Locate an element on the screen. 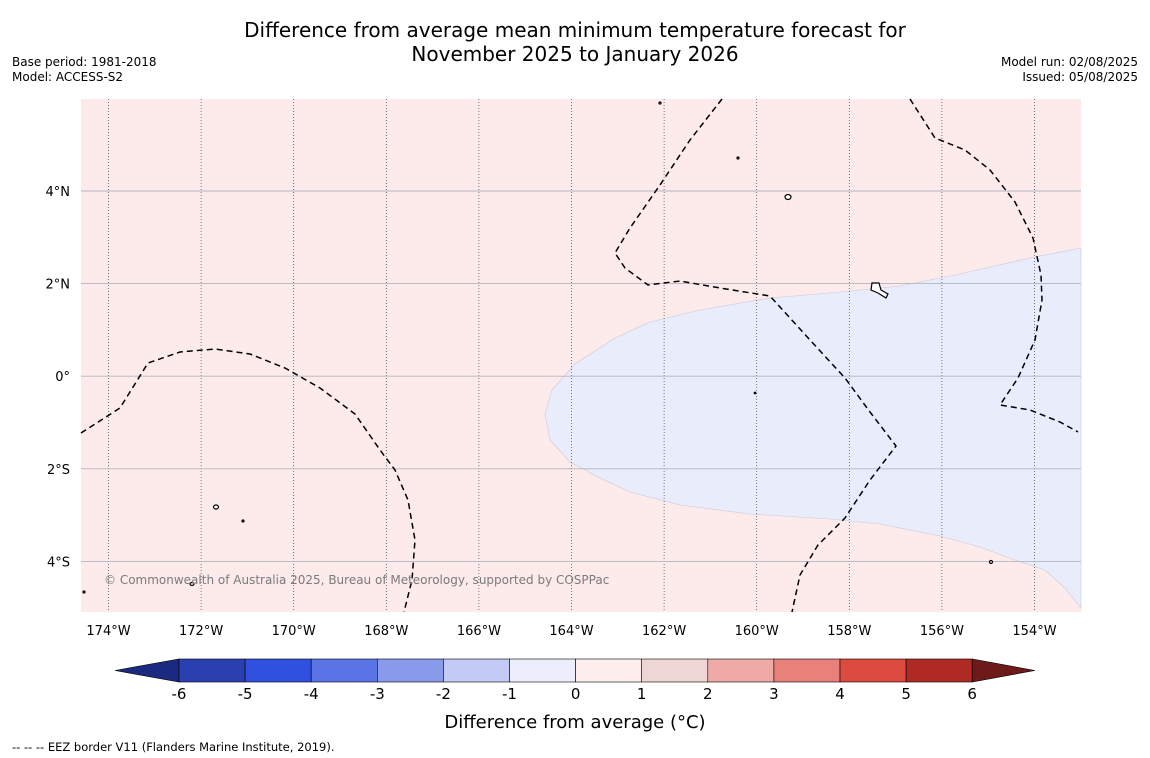  colorbar-extend-high is located at coordinates (1003, 670).